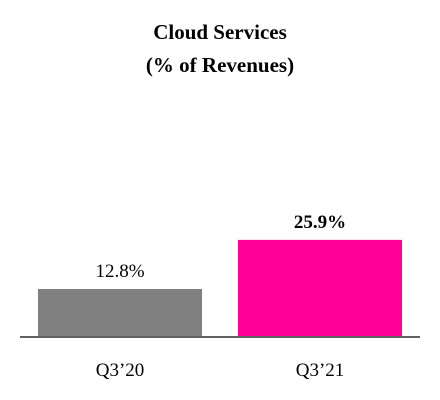  What do you see at coordinates (119, 271) in the screenshot?
I see `data-label-1: 12.8%` at bounding box center [119, 271].